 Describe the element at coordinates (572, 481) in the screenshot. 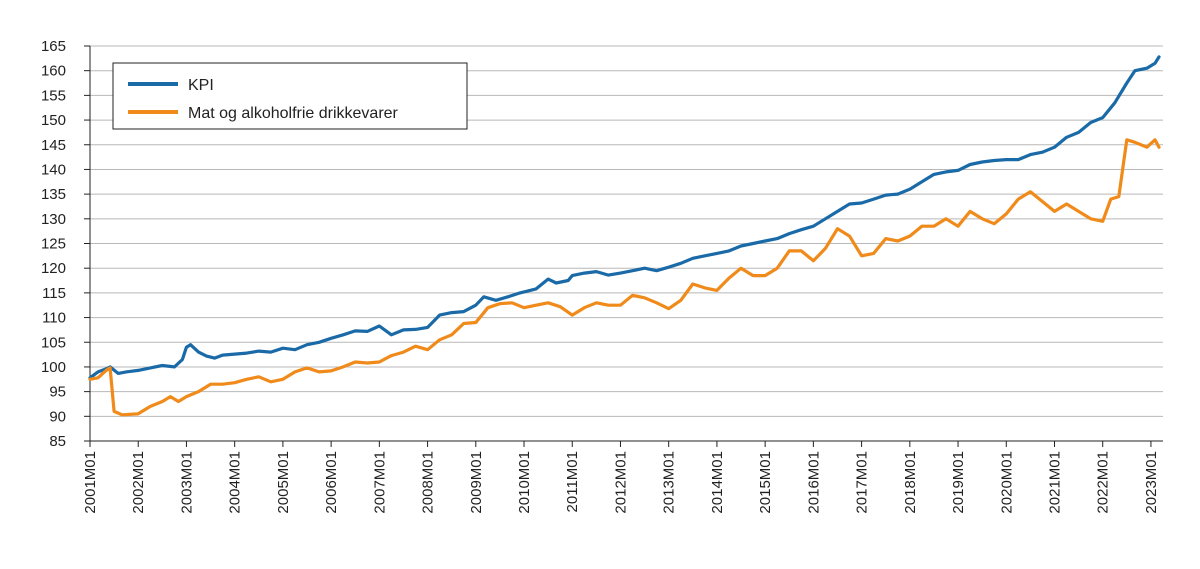

I see `x-tick-label: 2011M01` at that location.